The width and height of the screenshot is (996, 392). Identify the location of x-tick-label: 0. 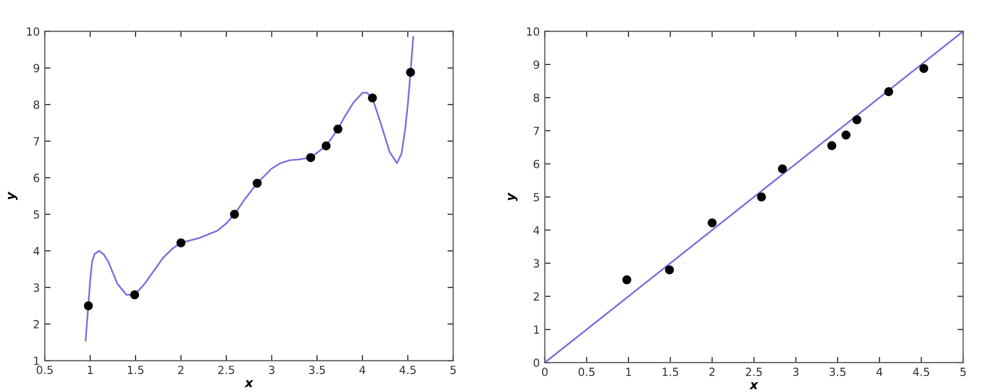
(545, 372).